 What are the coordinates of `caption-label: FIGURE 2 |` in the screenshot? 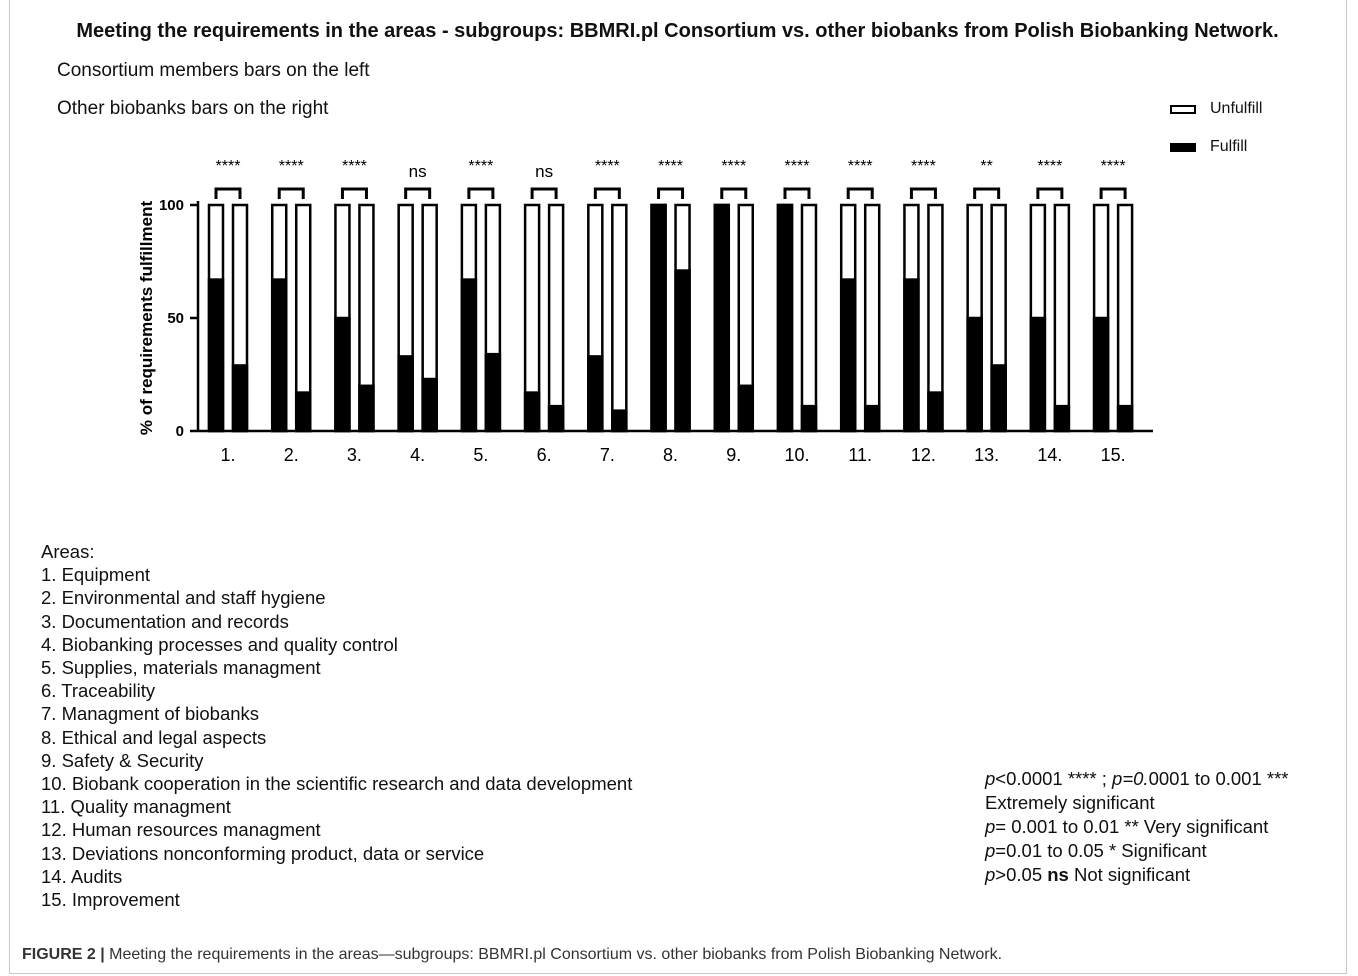 It's located at (63, 954).